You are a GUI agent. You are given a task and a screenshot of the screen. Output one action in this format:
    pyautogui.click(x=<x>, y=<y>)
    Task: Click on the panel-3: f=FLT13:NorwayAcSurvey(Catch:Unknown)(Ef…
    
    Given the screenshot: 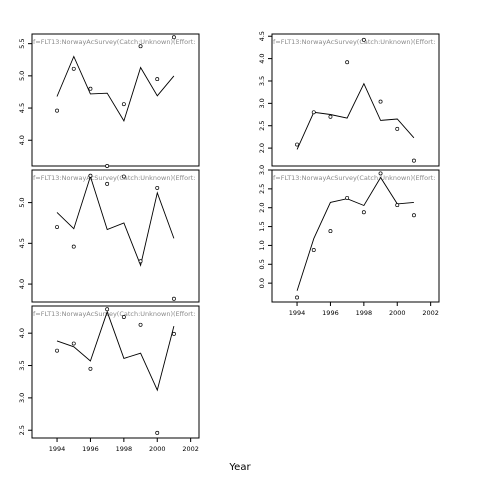 What is the action you would take?
    pyautogui.click(x=109, y=236)
    